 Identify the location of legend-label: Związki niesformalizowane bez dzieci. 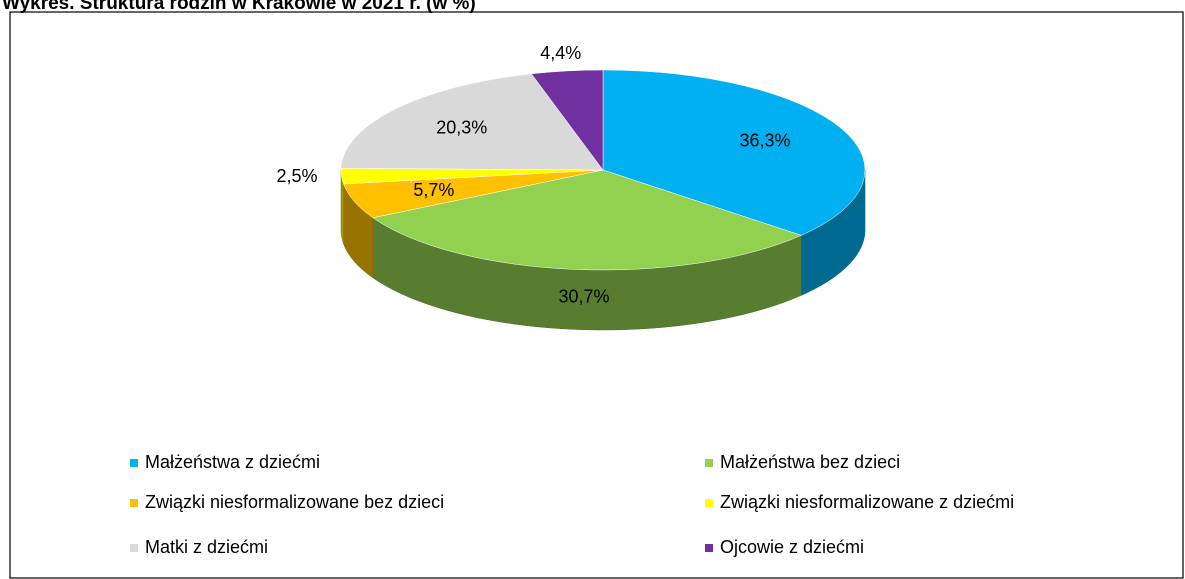
(294, 502).